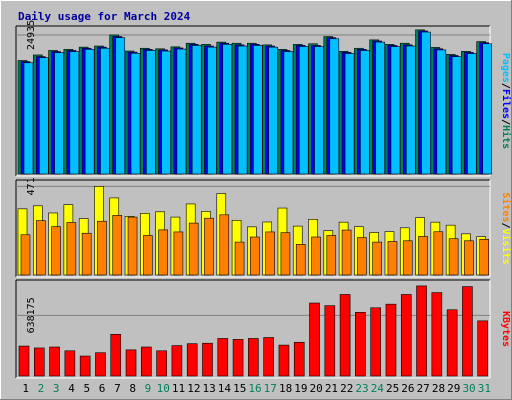  I want to click on x-tick-label: 11, so click(178, 388).